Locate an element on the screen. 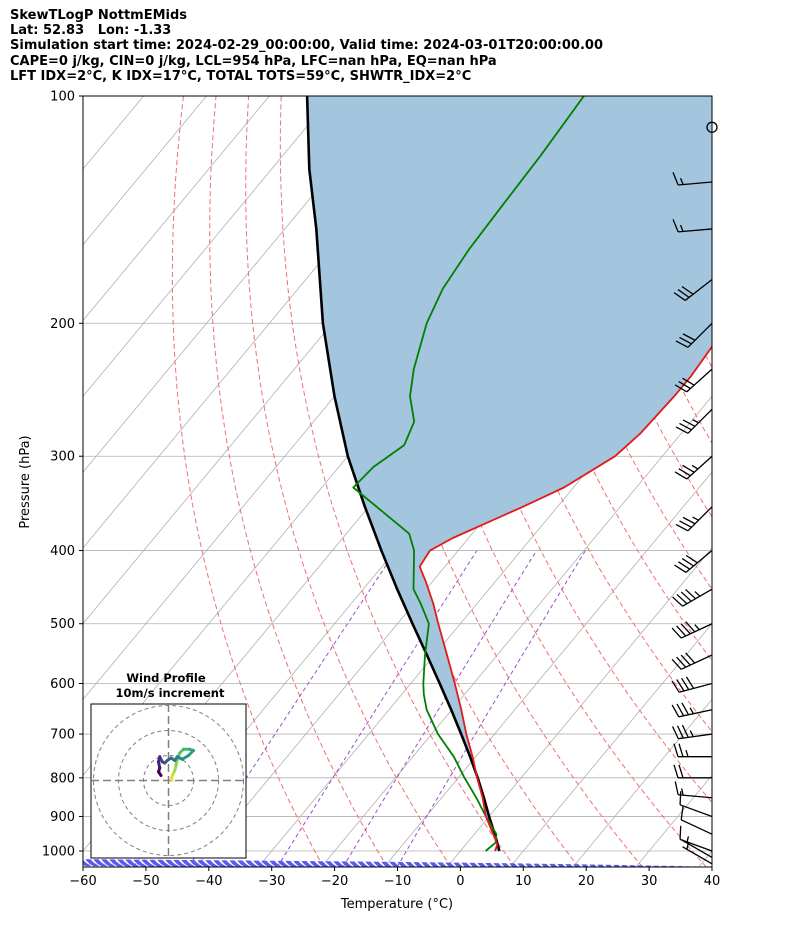 This screenshot has height=937, width=794. x-tick-label: −50 is located at coordinates (145, 881).